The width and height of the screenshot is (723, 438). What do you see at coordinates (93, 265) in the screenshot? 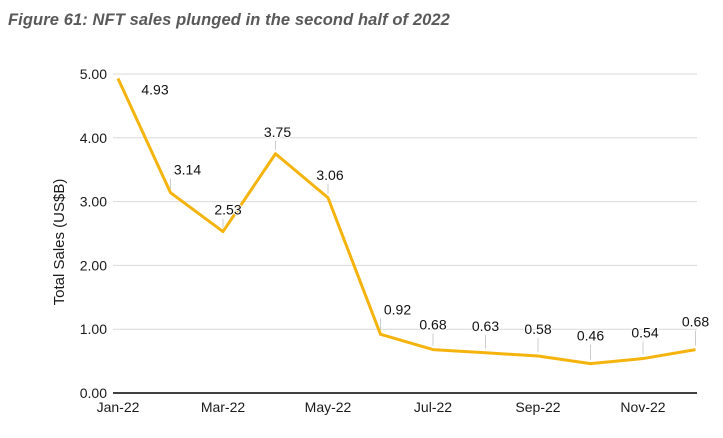
I see `y-tick-label: 2.00` at bounding box center [93, 265].